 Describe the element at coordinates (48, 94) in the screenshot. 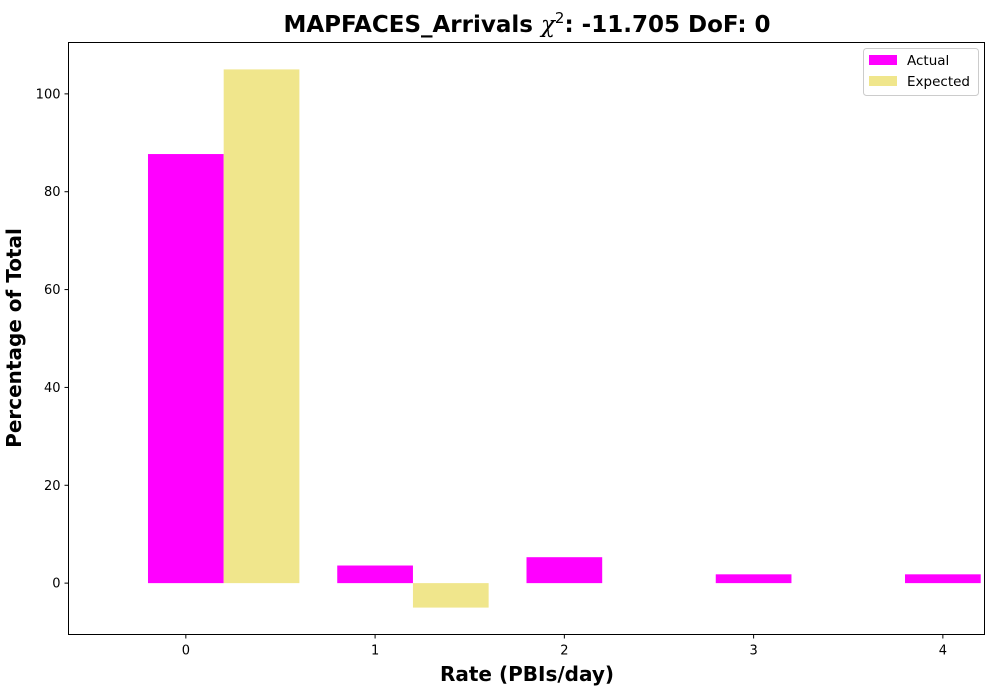

I see `y-tick-label: 100` at that location.